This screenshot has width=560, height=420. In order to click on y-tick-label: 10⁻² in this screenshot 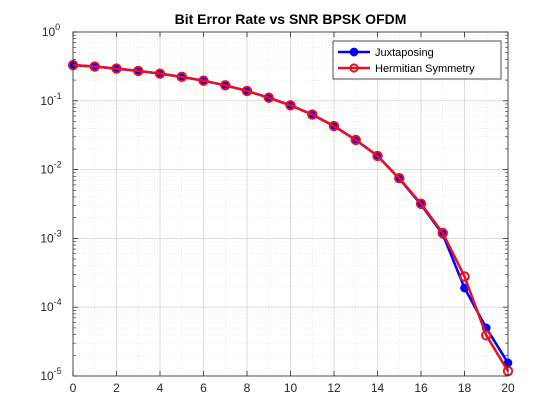, I will do `click(50, 168)`.